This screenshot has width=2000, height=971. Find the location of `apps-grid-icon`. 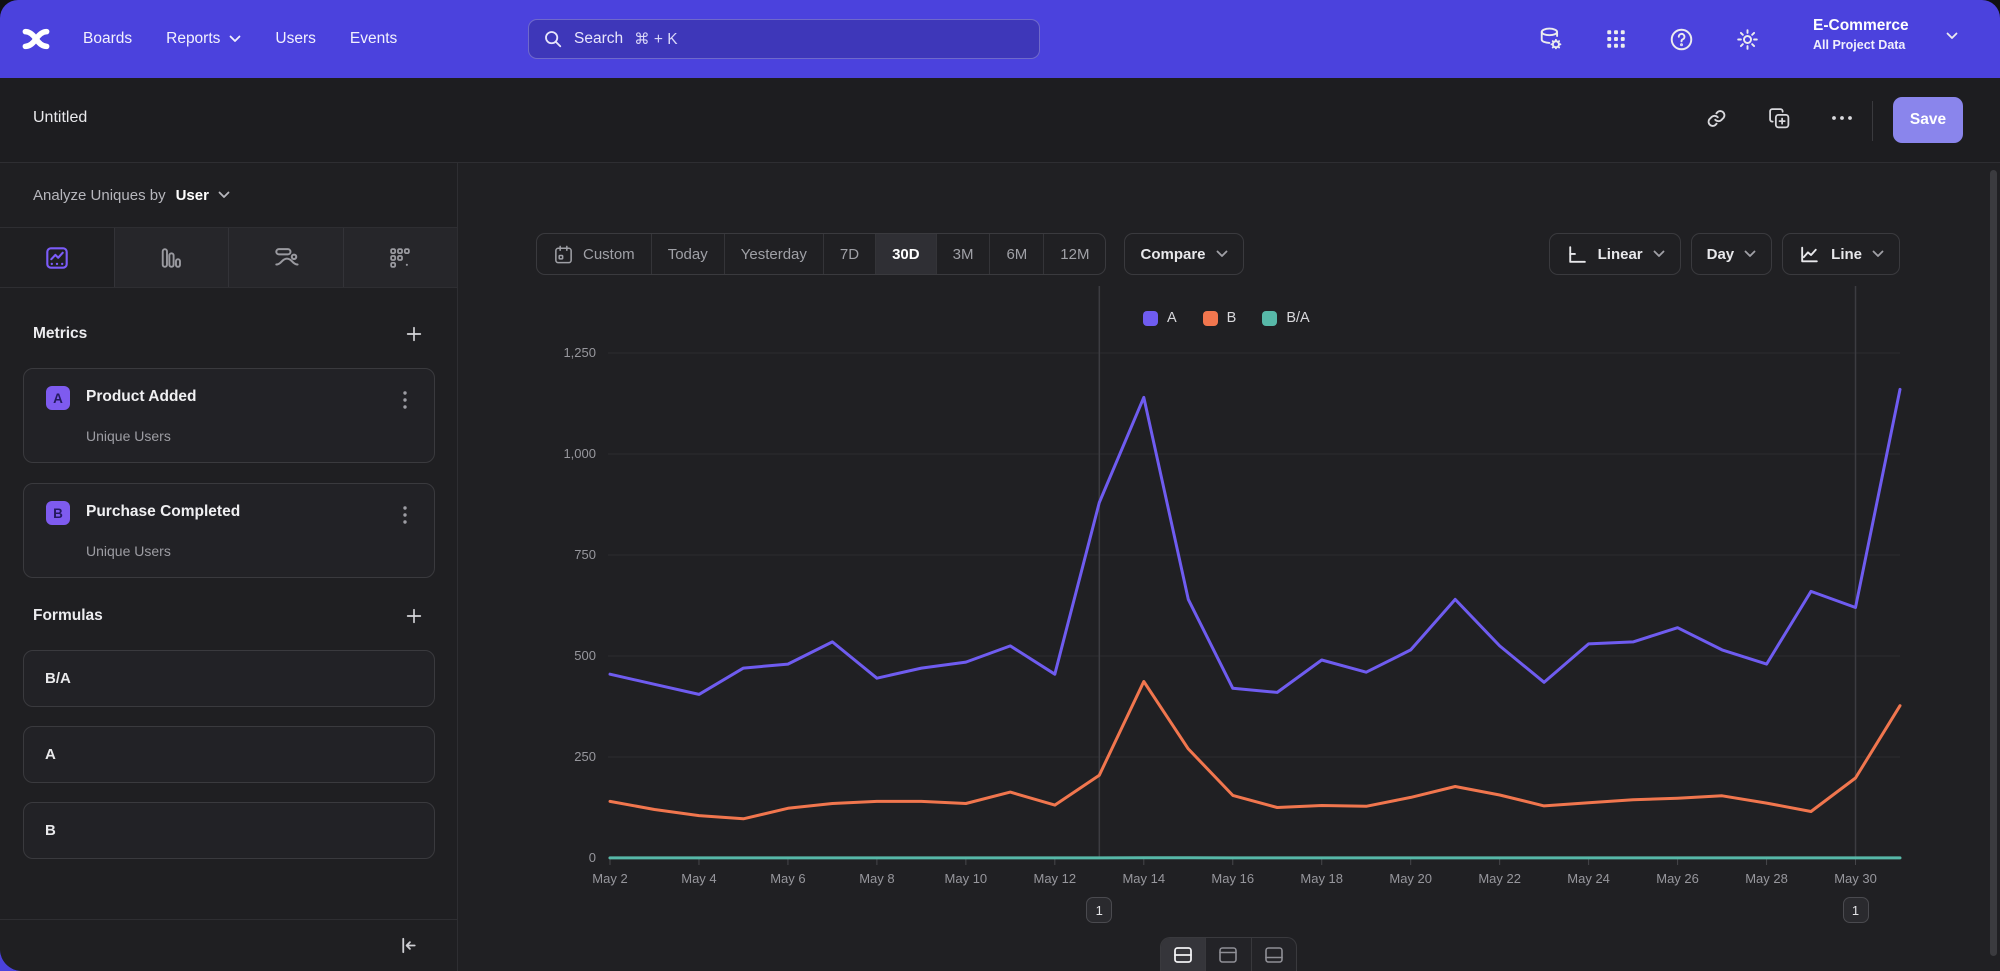

apps-grid-icon is located at coordinates (1616, 39).